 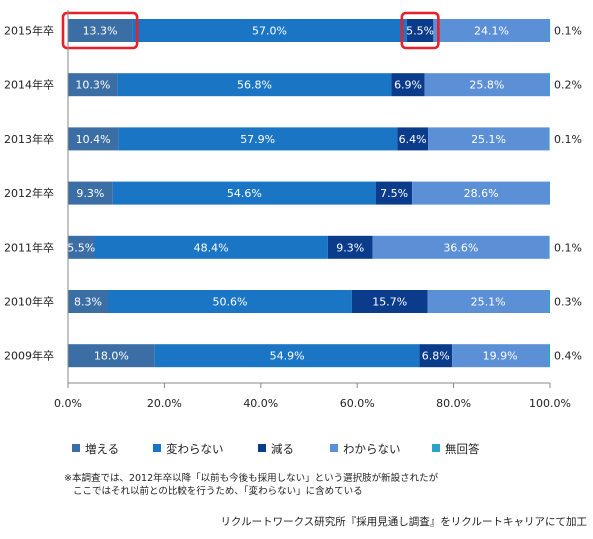 I want to click on data-label: 6.4%, so click(x=413, y=139).